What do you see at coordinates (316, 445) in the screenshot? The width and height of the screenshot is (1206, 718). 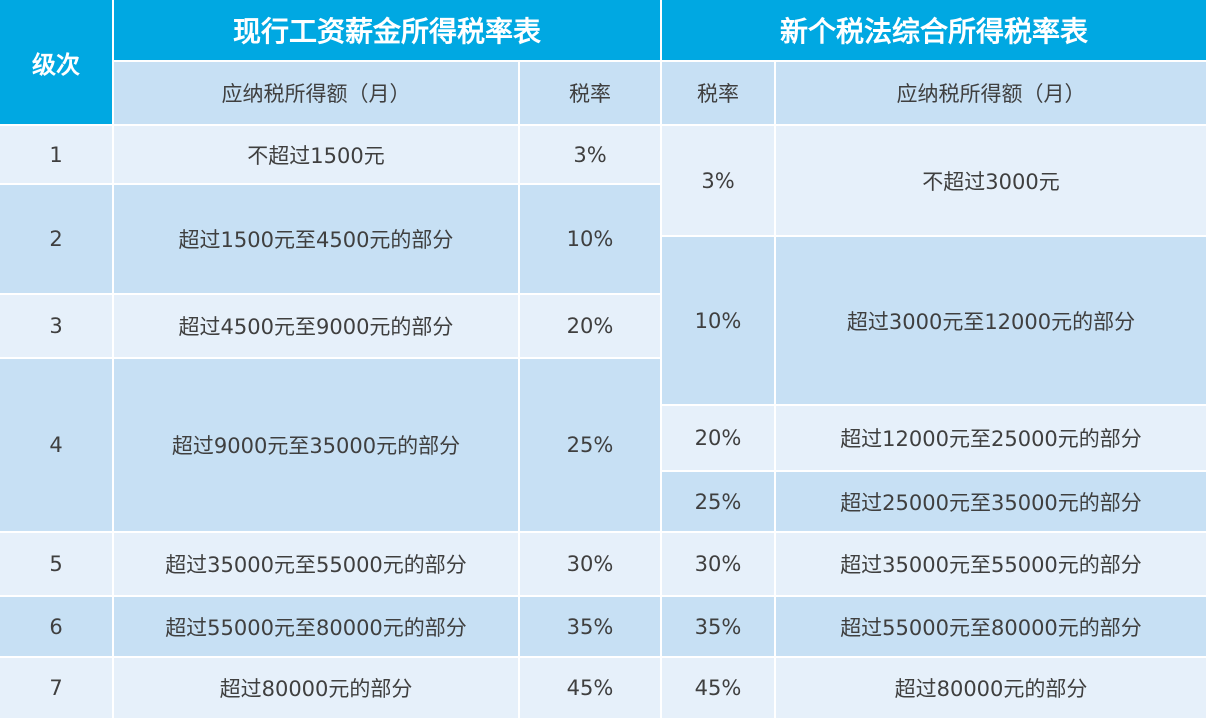 I see `current-income-cell: 超过9000元至35000元的部分` at bounding box center [316, 445].